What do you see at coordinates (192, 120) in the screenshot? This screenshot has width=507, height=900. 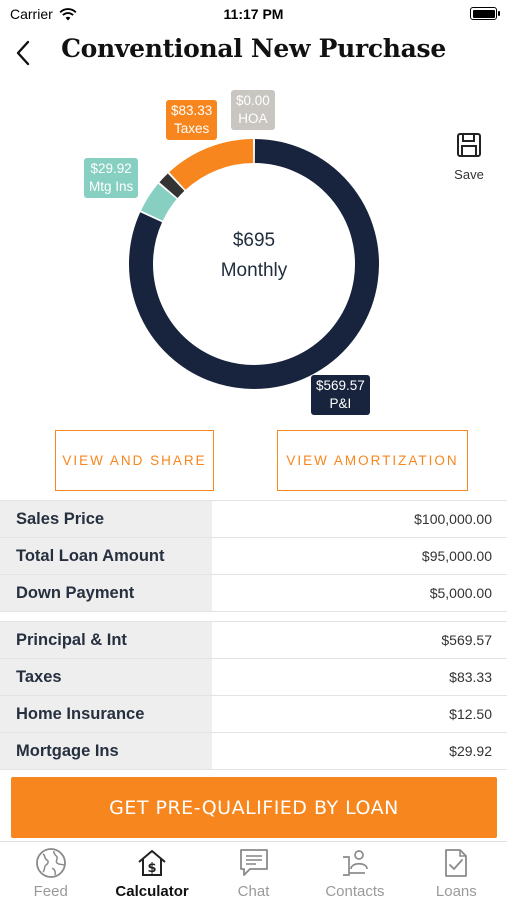 I see `taxes-tag: $83.33 Taxes` at bounding box center [192, 120].